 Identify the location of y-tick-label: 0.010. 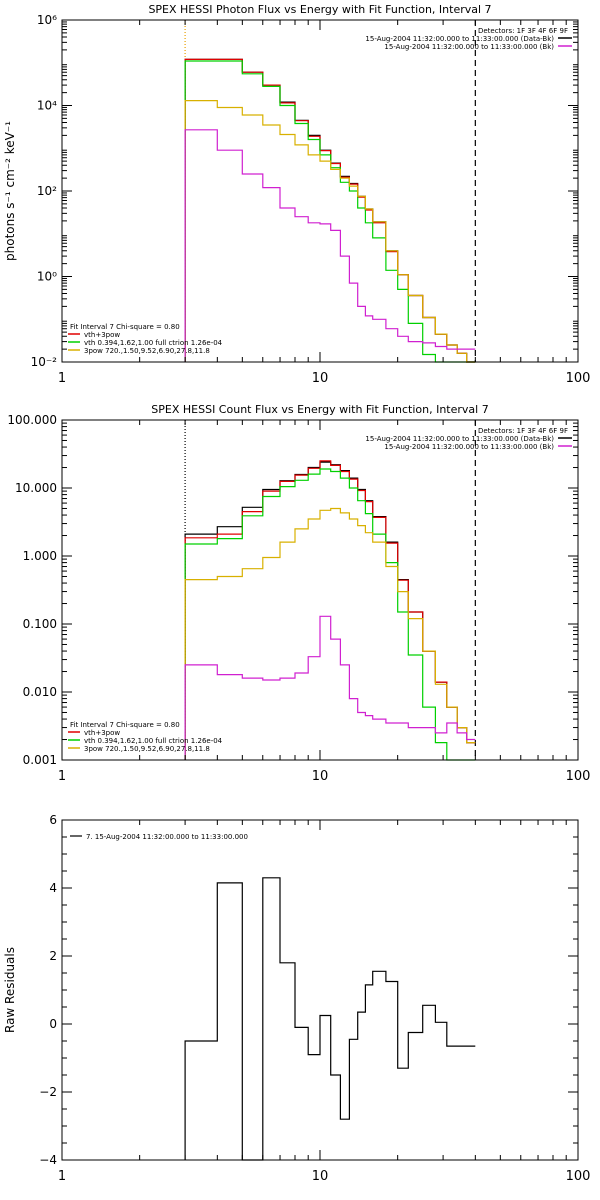
(40, 692).